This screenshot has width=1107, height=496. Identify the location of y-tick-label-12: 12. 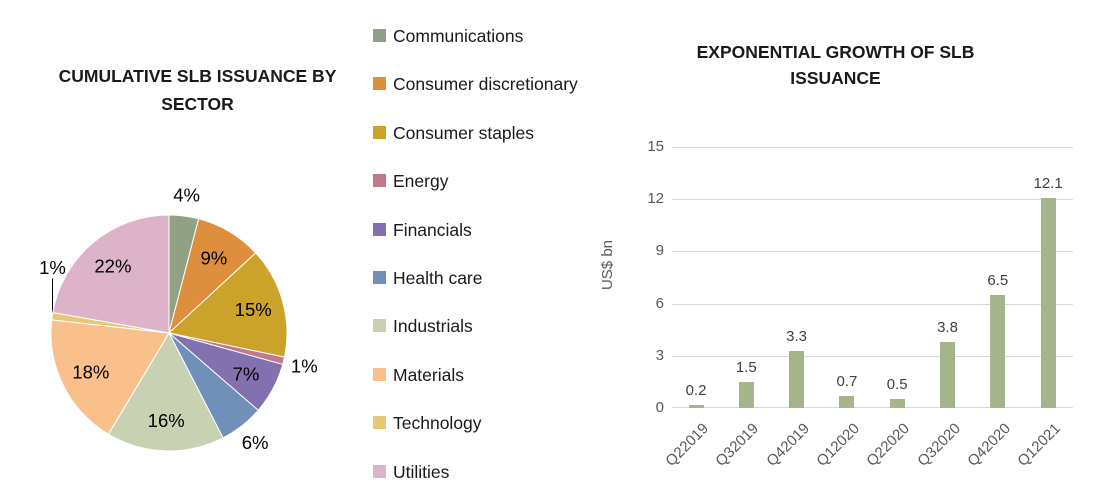
(655, 198).